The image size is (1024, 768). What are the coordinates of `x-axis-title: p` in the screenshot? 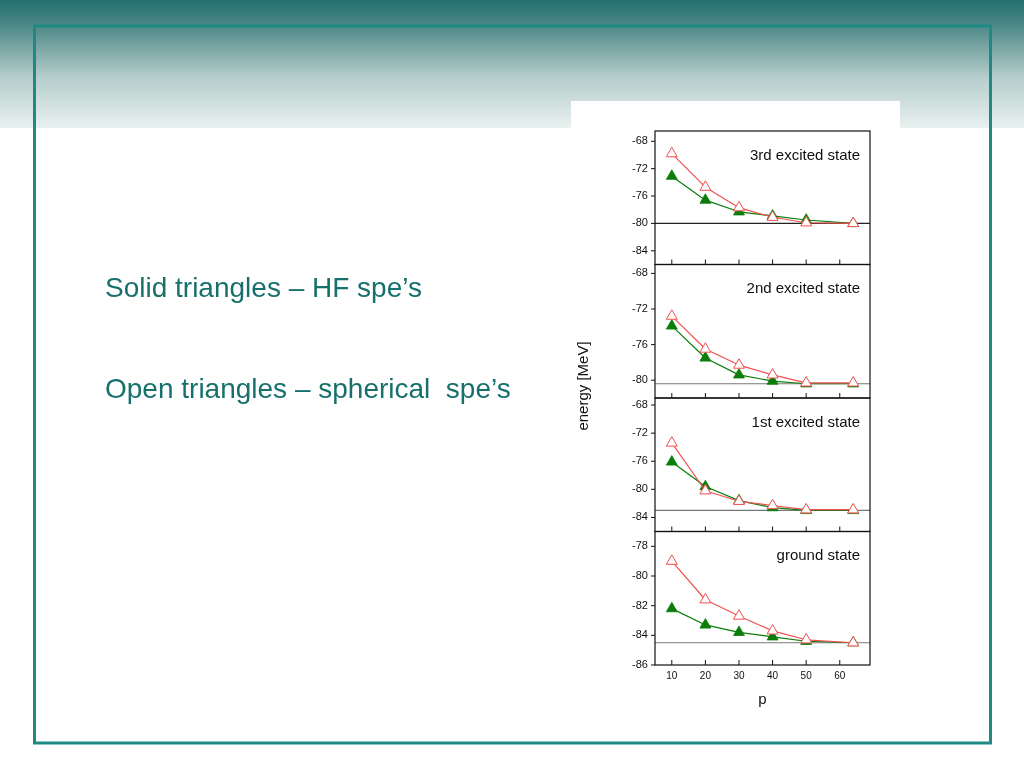 It's located at (762, 698).